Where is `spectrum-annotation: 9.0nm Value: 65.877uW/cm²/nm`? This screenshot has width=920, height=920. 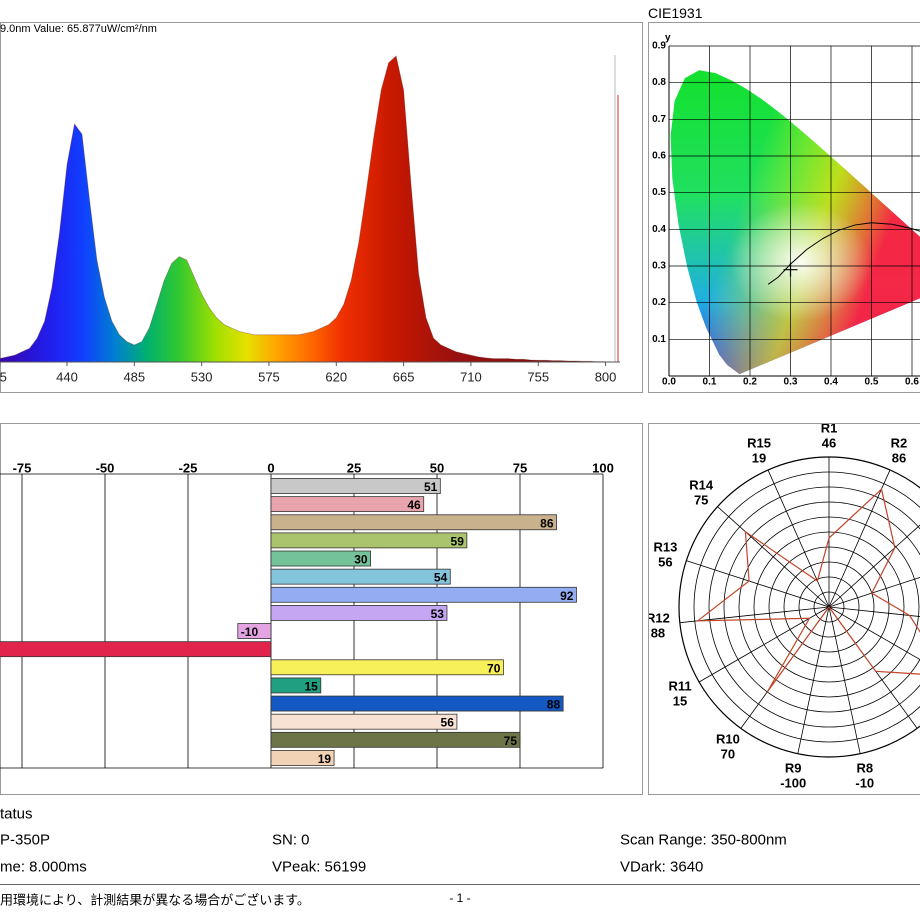 spectrum-annotation: 9.0nm Value: 65.877uW/cm²/nm is located at coordinates (78, 29).